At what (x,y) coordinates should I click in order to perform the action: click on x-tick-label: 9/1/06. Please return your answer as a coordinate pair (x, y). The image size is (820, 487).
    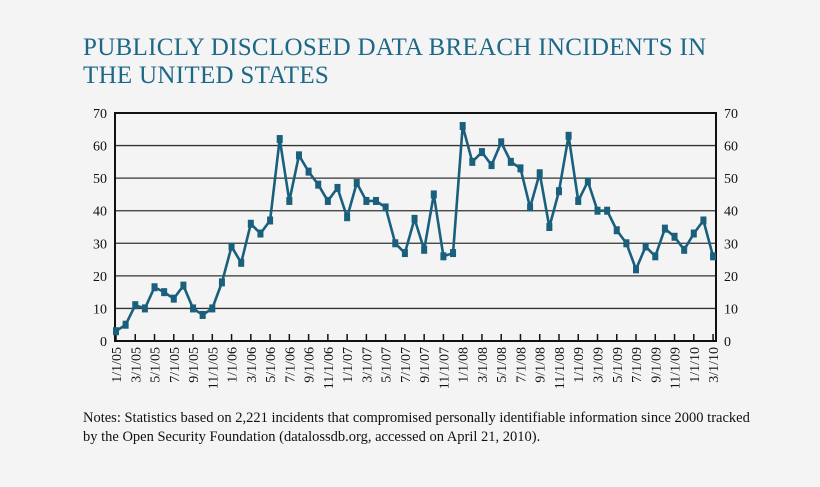
    Looking at the image, I should click on (310, 365).